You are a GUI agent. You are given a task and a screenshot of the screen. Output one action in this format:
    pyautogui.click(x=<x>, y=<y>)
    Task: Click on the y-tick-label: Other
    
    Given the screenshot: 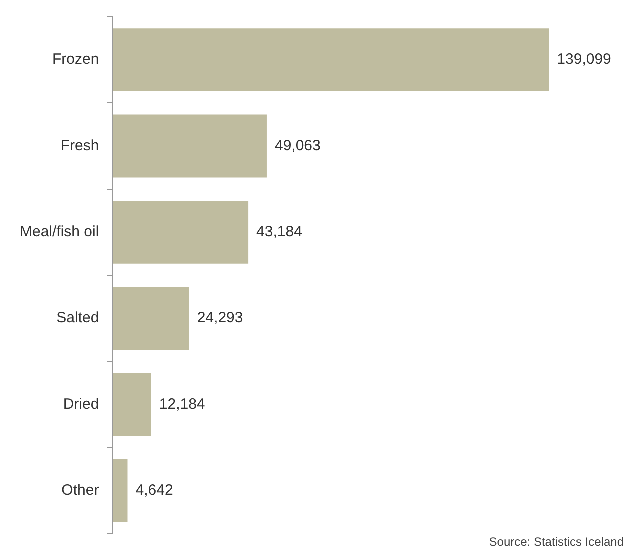 What is the action you would take?
    pyautogui.click(x=81, y=491)
    